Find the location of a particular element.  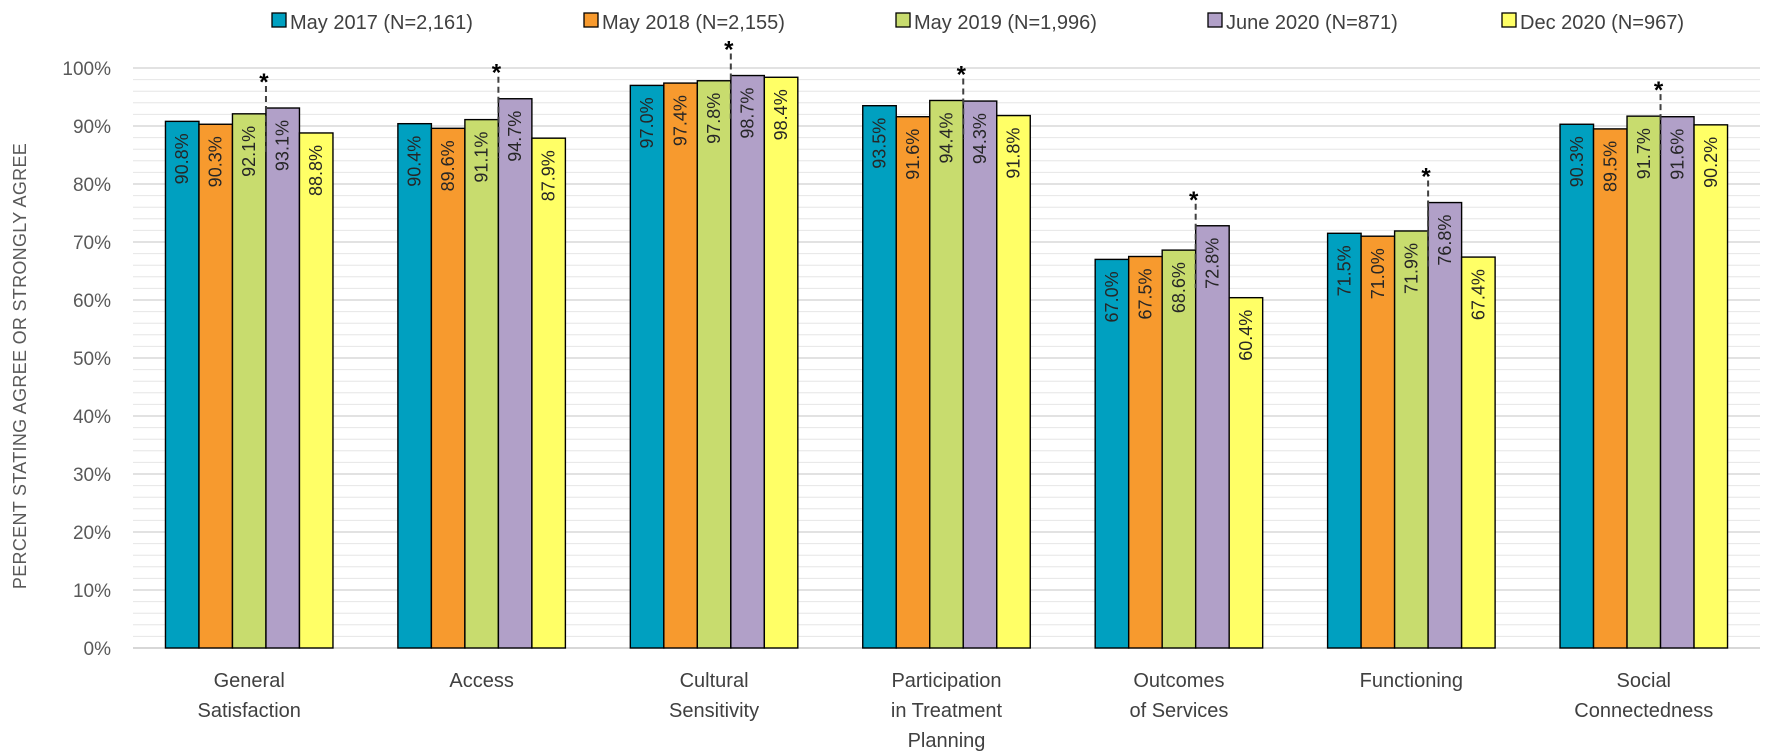

data-label: 97.4% is located at coordinates (681, 120).